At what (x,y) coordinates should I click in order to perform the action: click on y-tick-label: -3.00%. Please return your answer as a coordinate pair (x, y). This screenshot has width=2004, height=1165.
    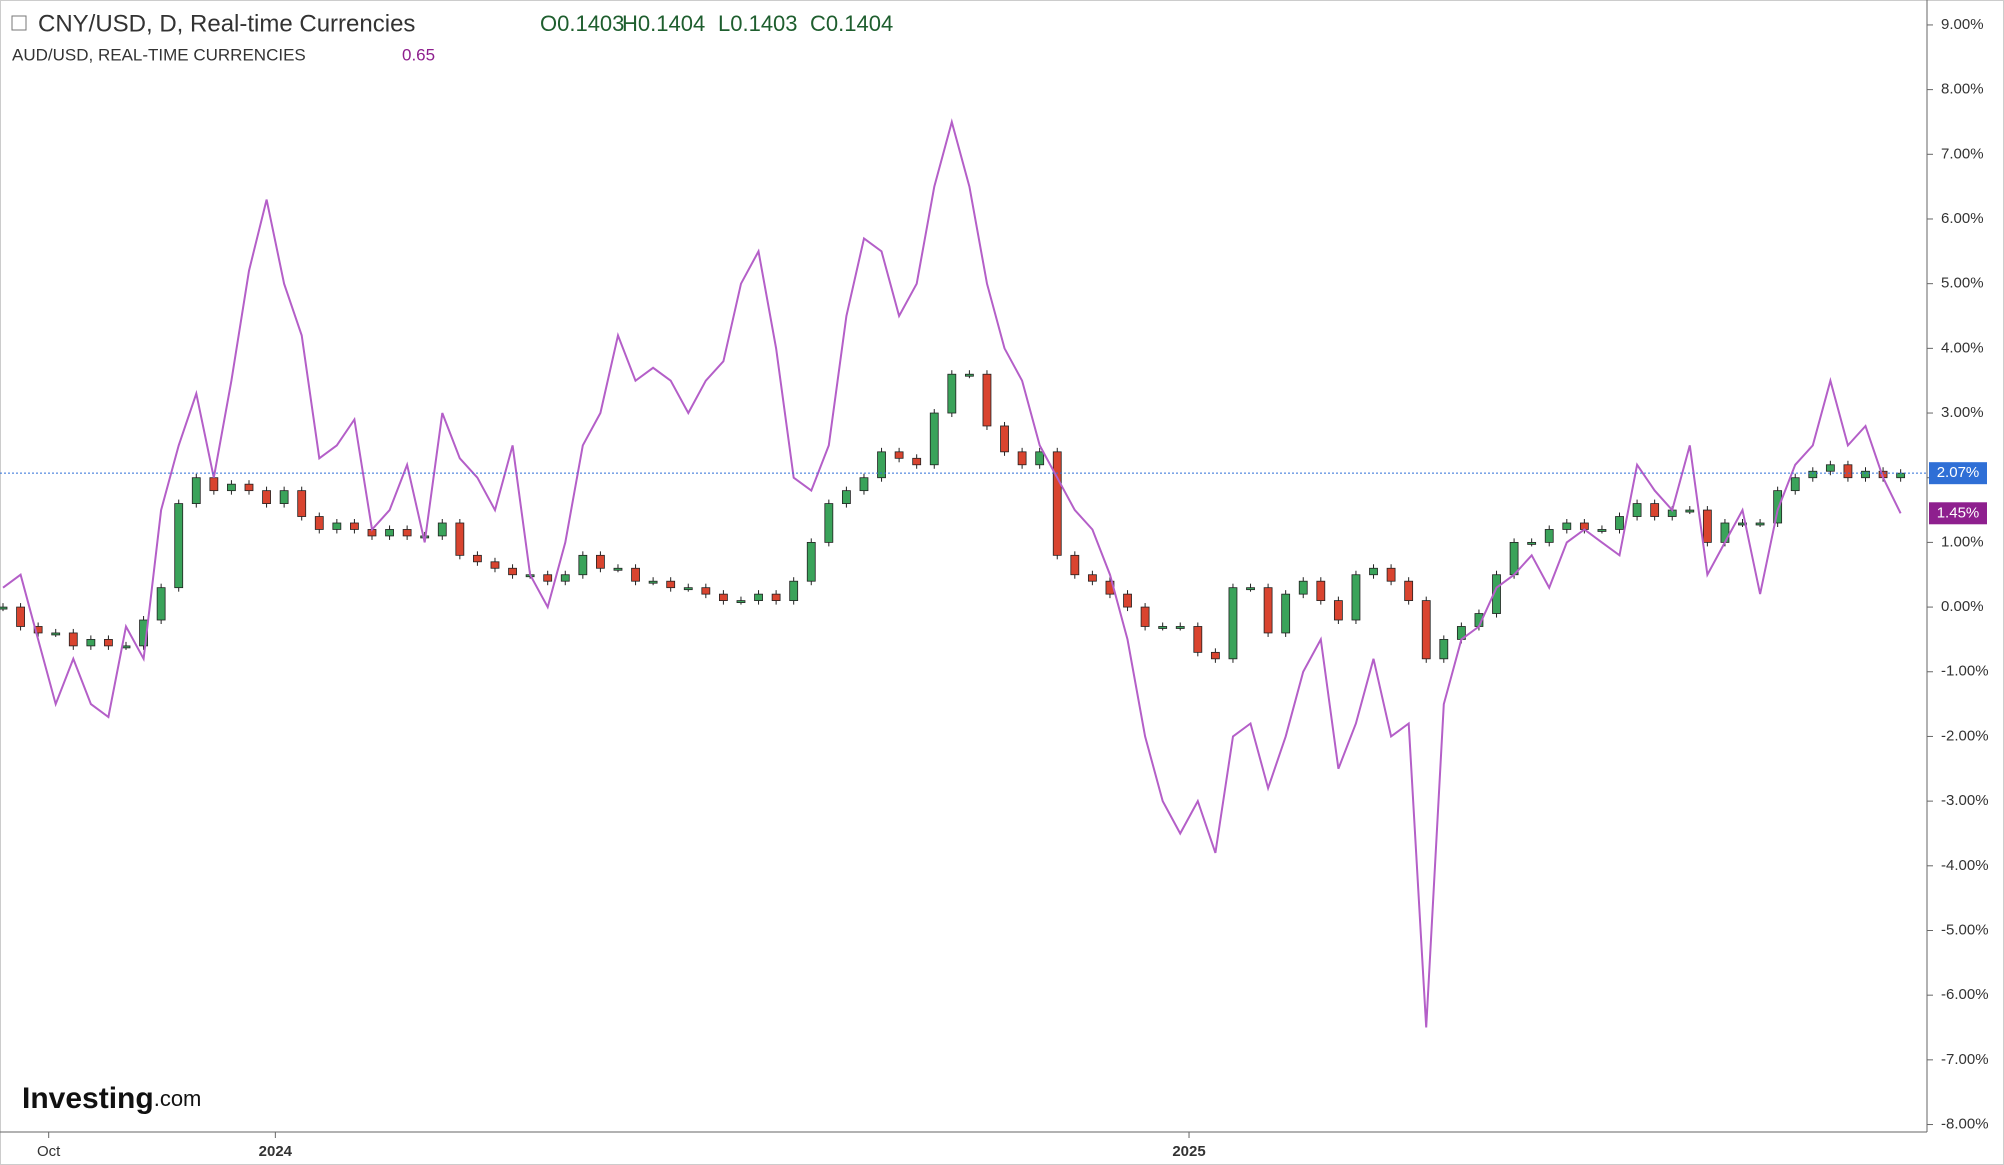
    Looking at the image, I should click on (1965, 800).